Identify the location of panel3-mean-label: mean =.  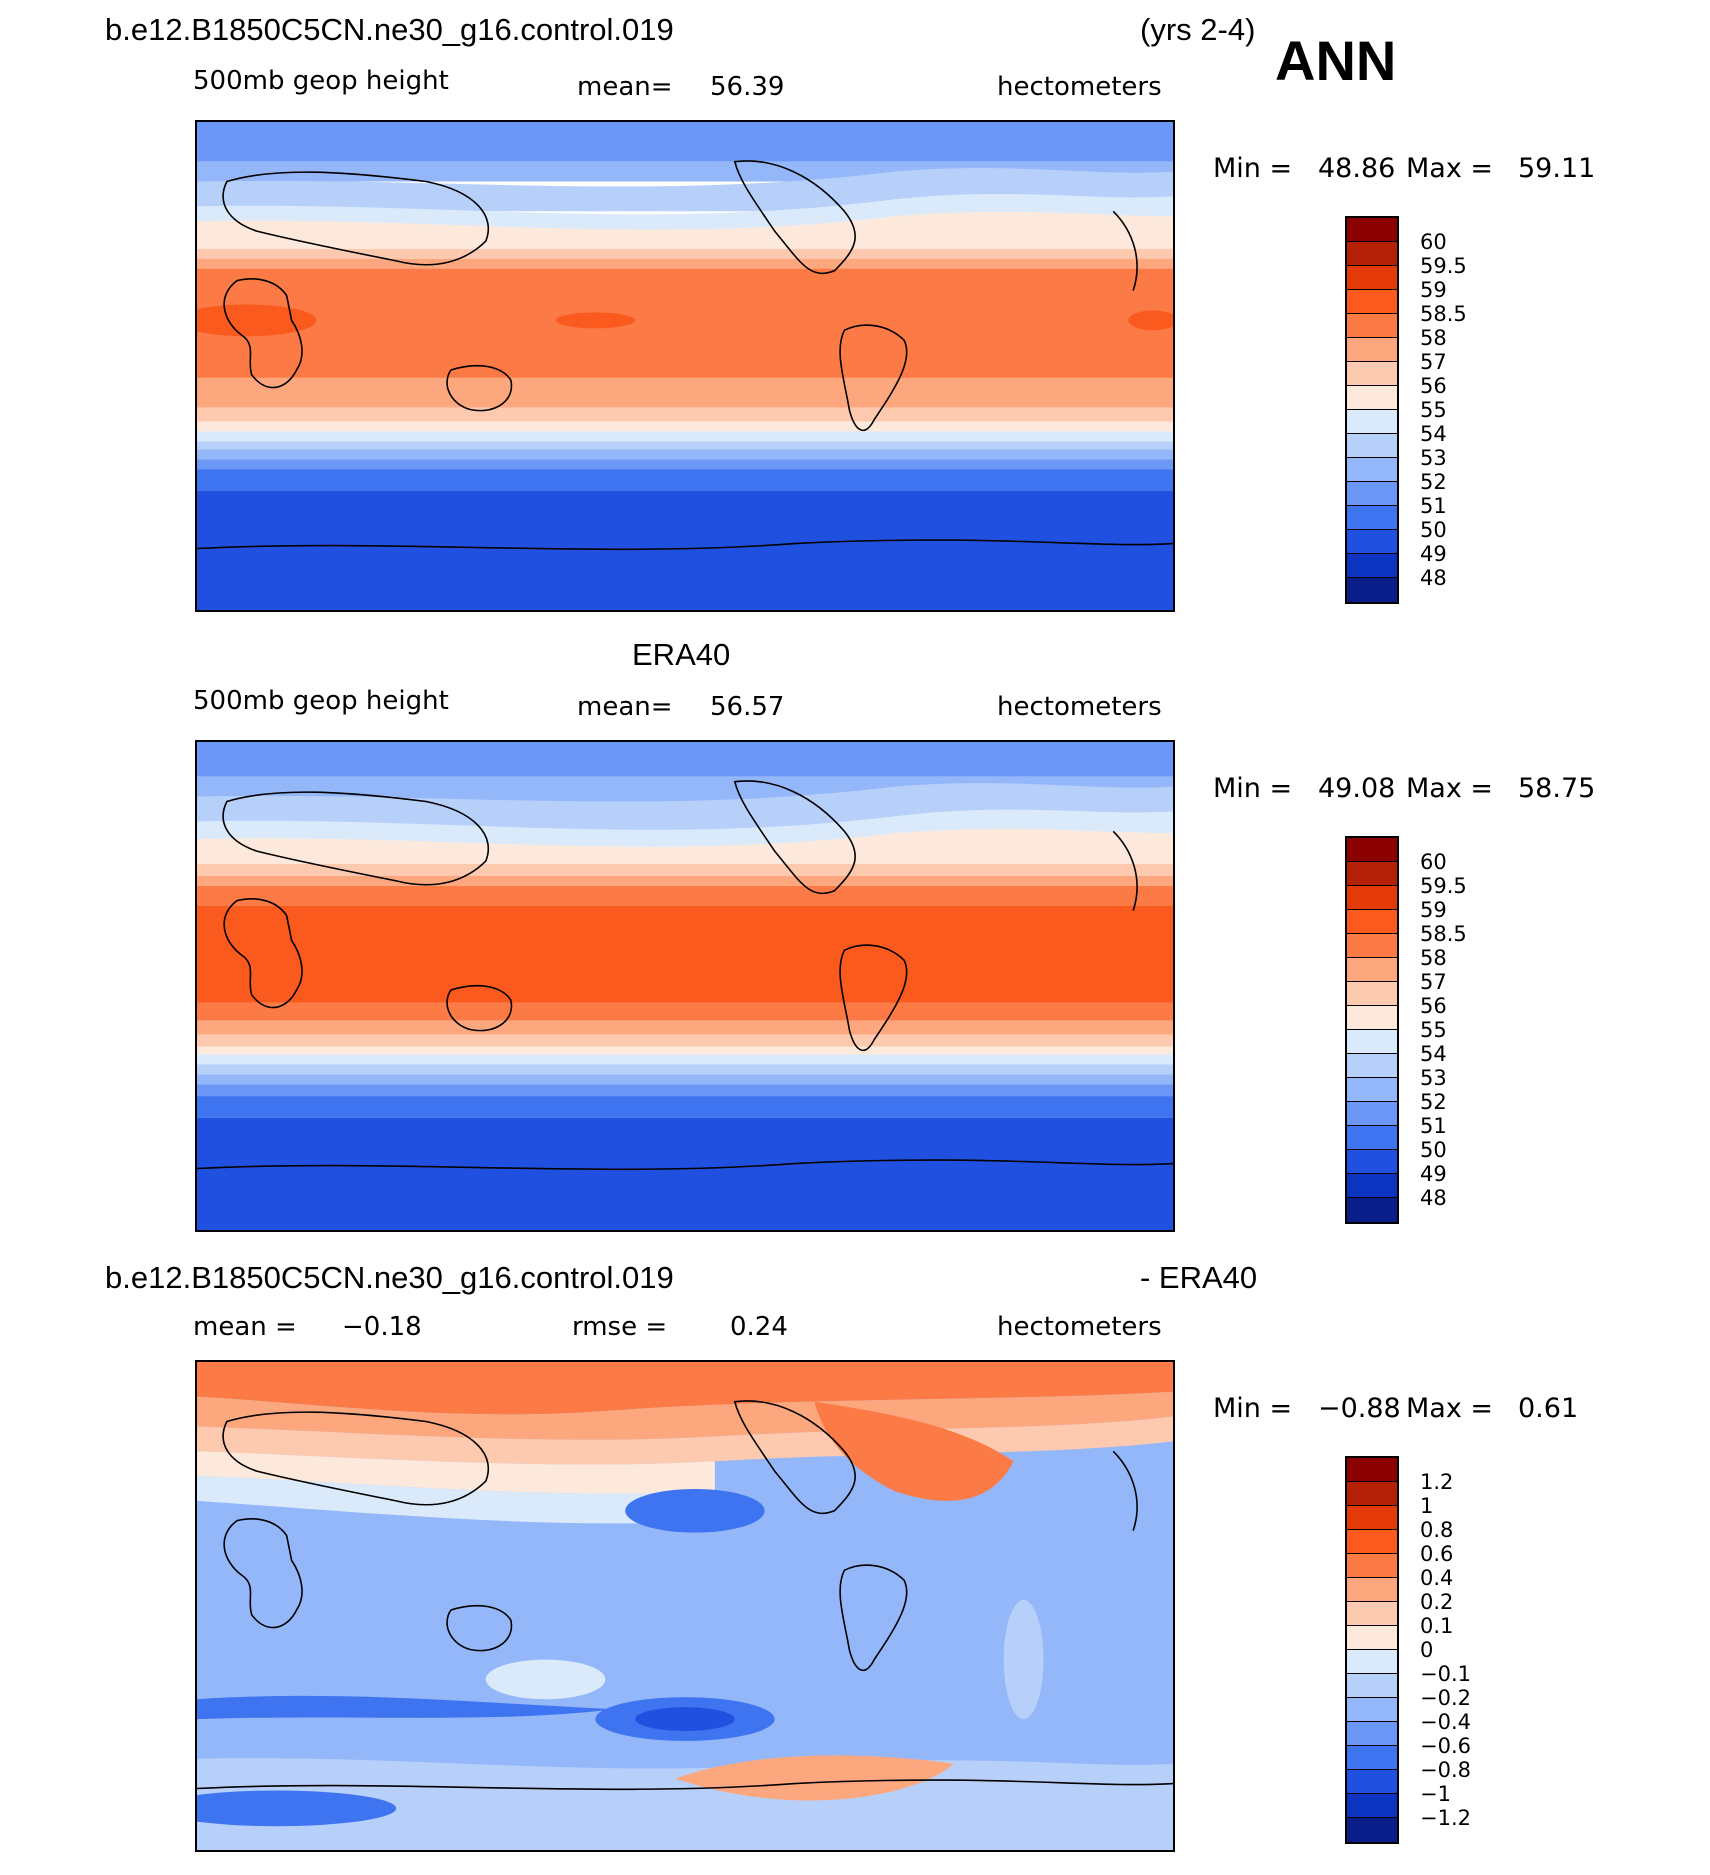
(245, 1327).